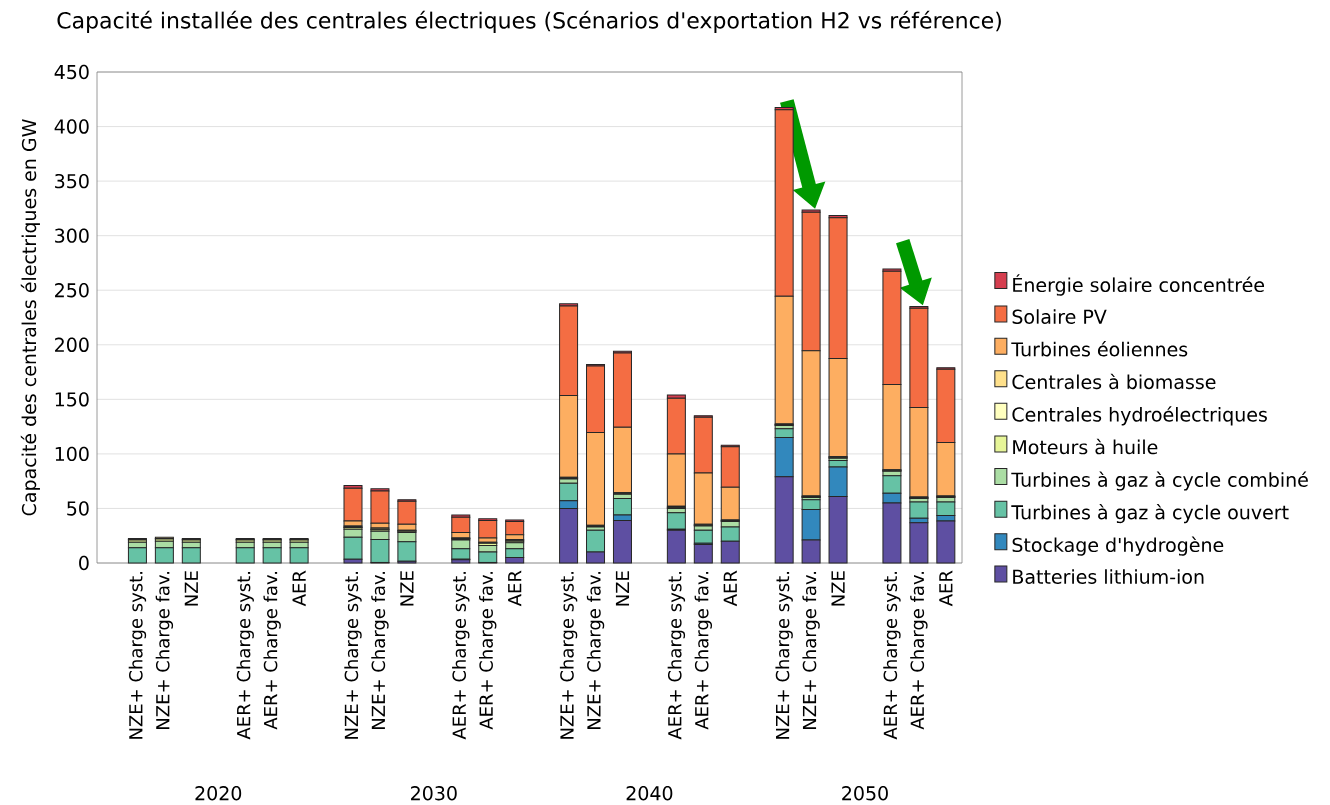 The height and width of the screenshot is (805, 1330). Describe the element at coordinates (1150, 514) in the screenshot. I see `legend-label: Turbines à gaz à cycle ouvert` at that location.